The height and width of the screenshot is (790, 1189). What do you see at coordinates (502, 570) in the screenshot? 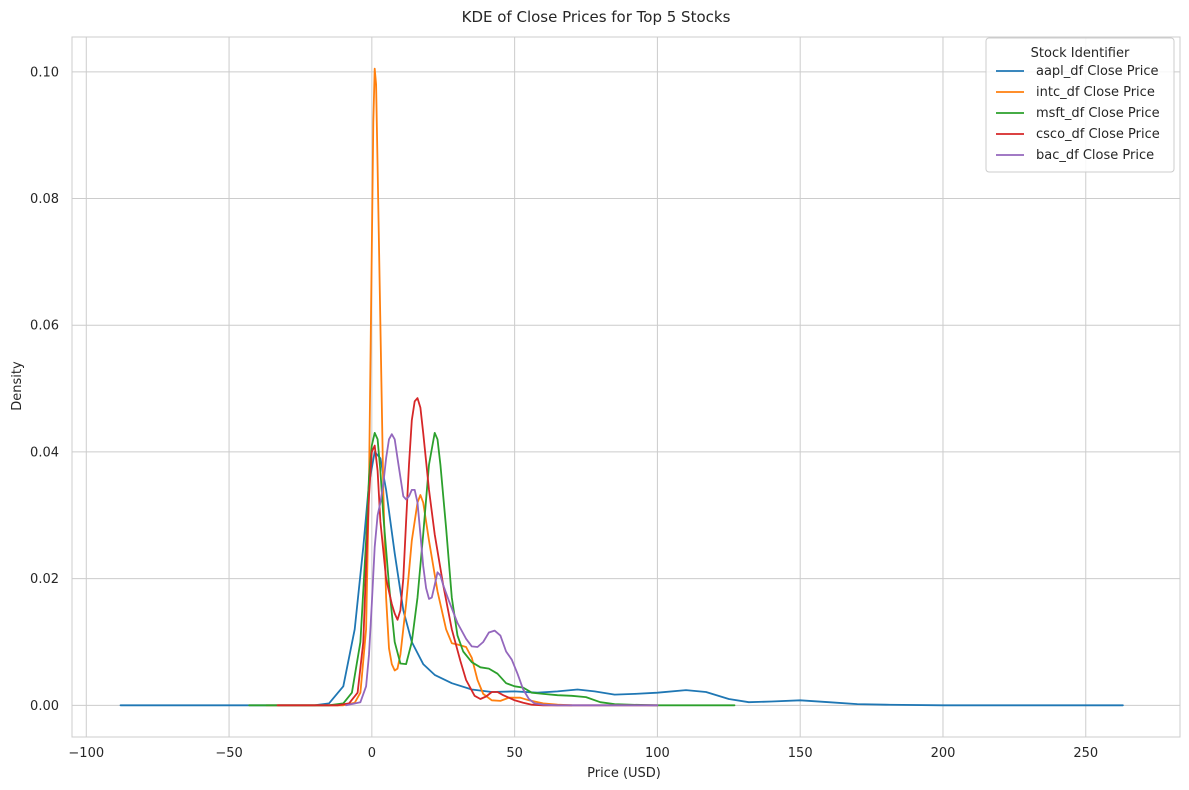
I see `series-line-bac` at bounding box center [502, 570].